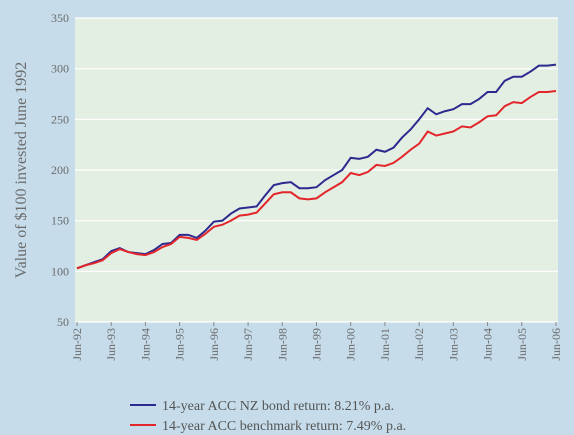  I want to click on legend-label: 14-year ACC NZ bond return: 8.21% p.a., so click(278, 406).